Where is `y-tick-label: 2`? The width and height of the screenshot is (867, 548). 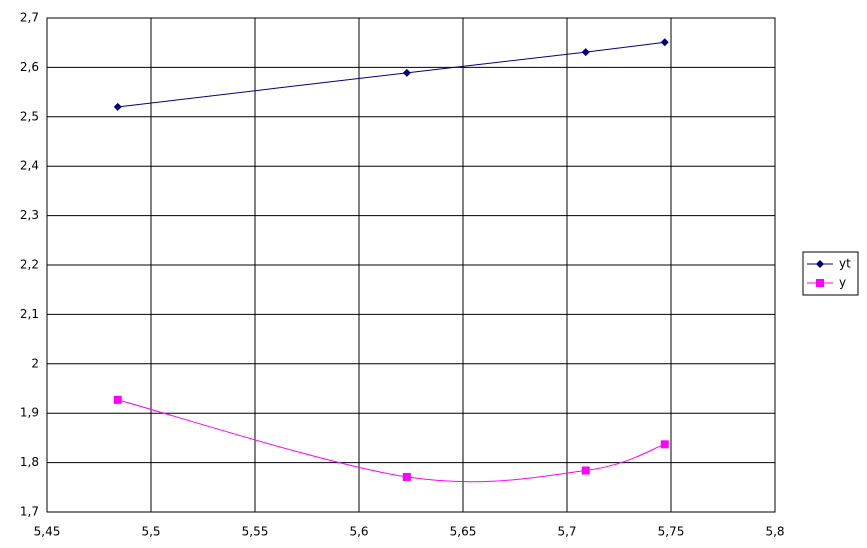 y-tick-label: 2 is located at coordinates (35, 363).